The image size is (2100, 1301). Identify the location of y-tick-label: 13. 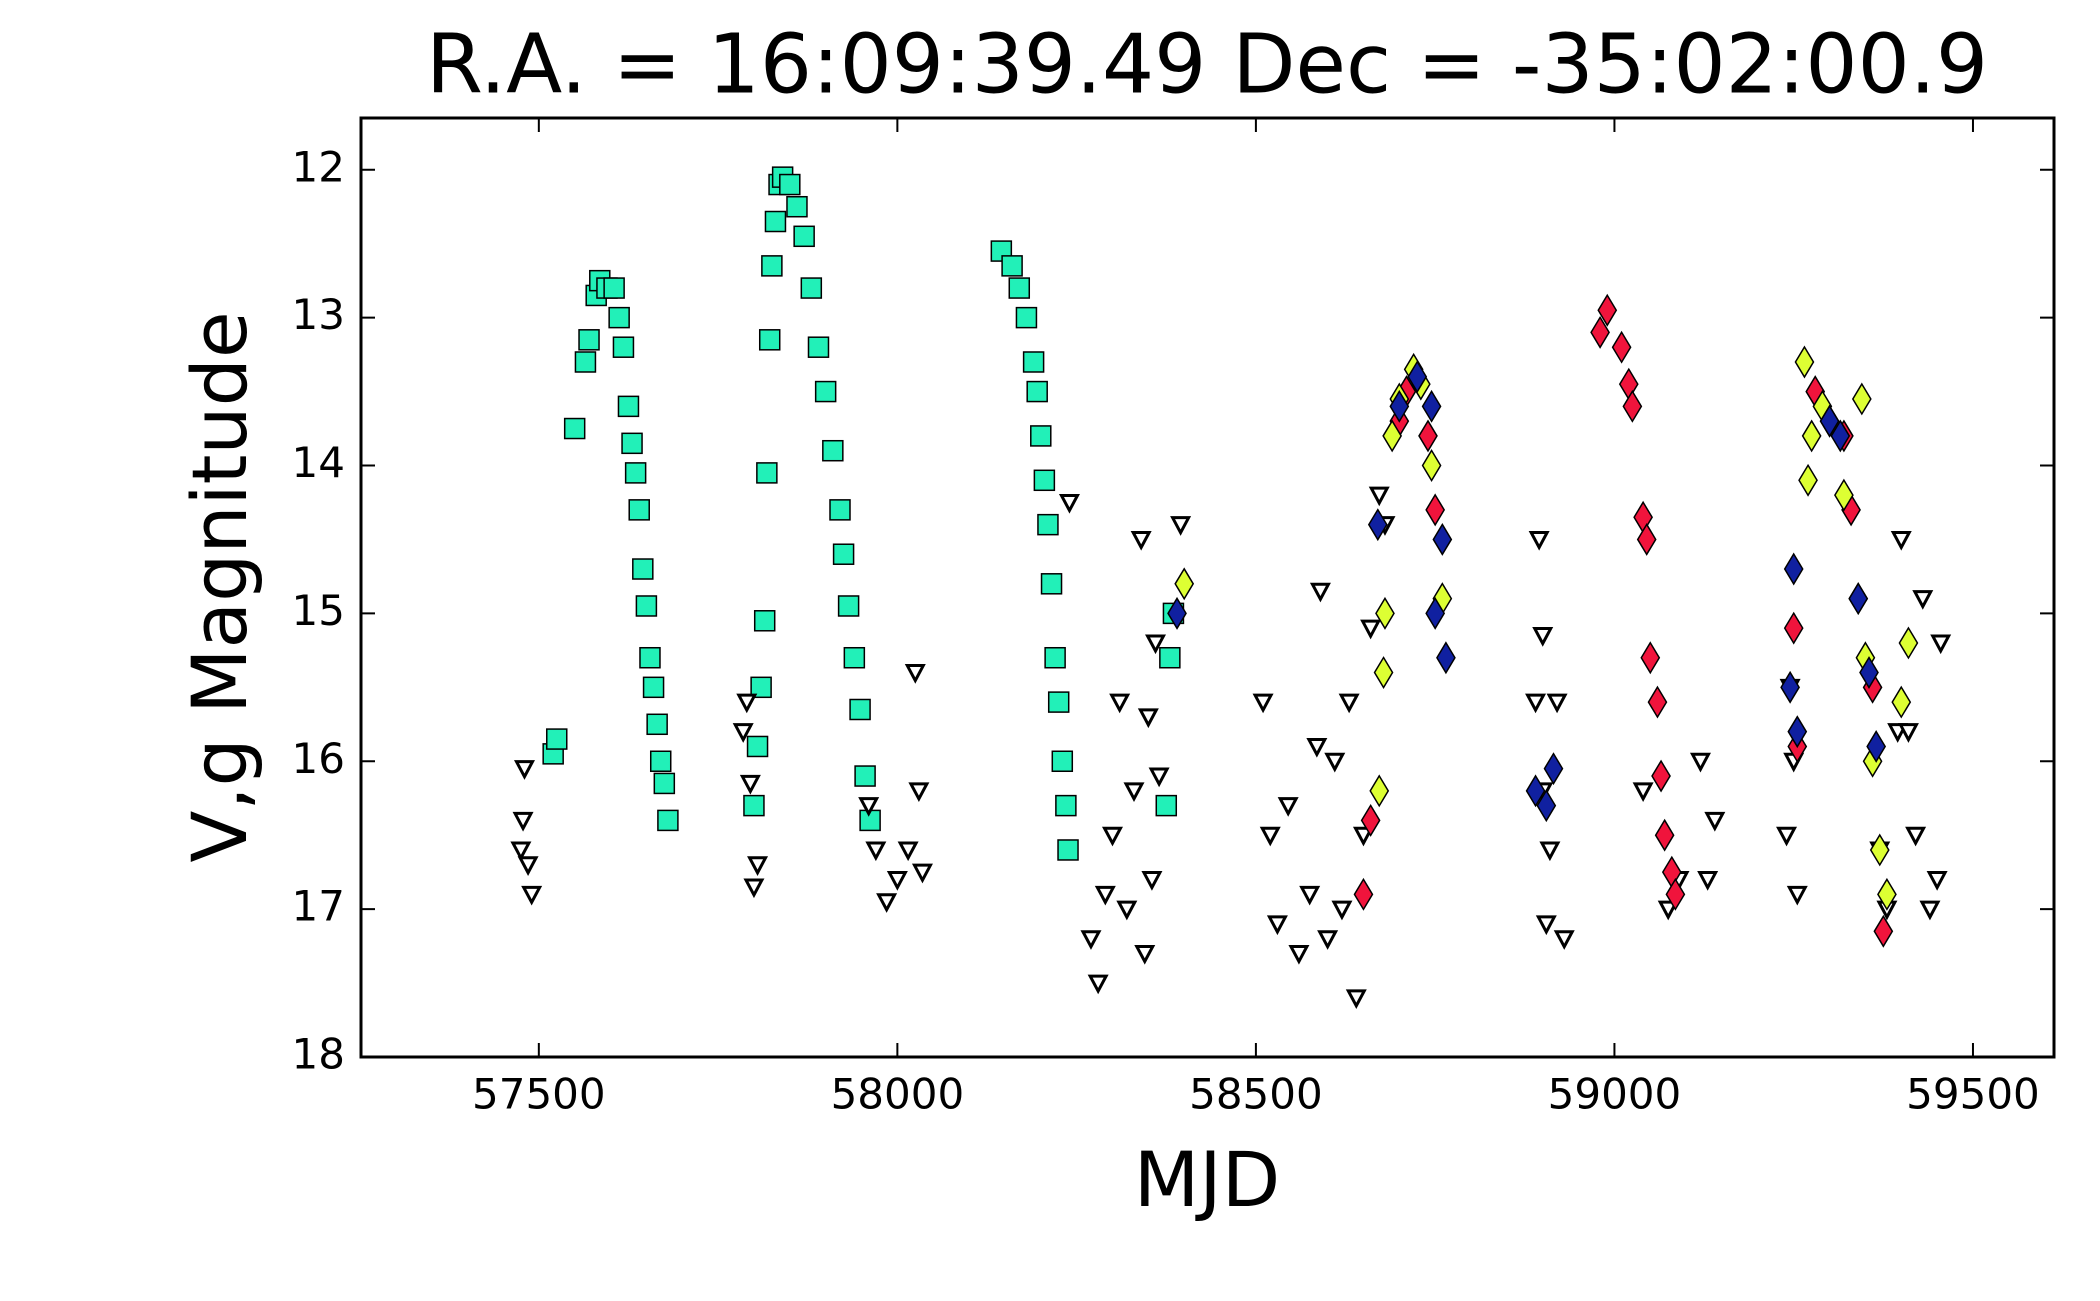
(318, 314).